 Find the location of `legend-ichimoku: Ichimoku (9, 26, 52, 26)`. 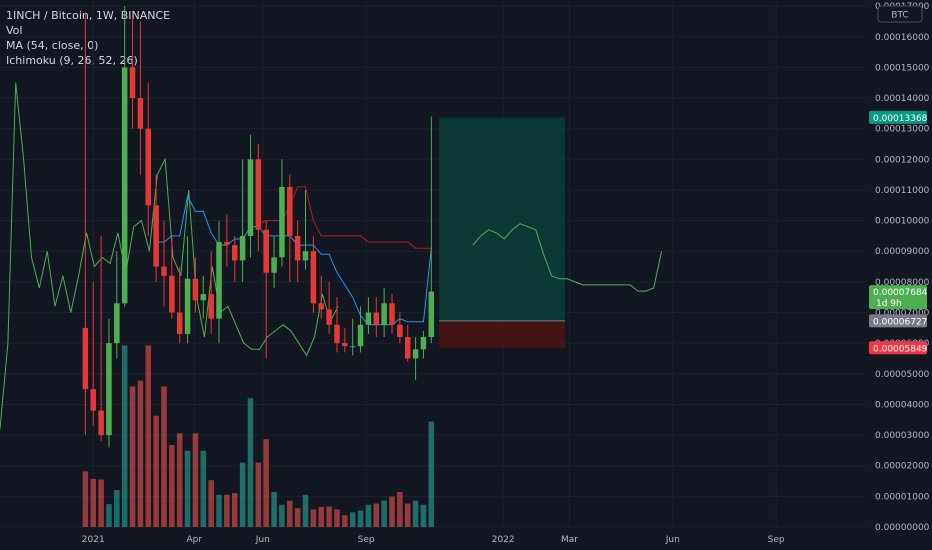

legend-ichimoku: Ichimoku (9, 26, 52, 26) is located at coordinates (72, 60).